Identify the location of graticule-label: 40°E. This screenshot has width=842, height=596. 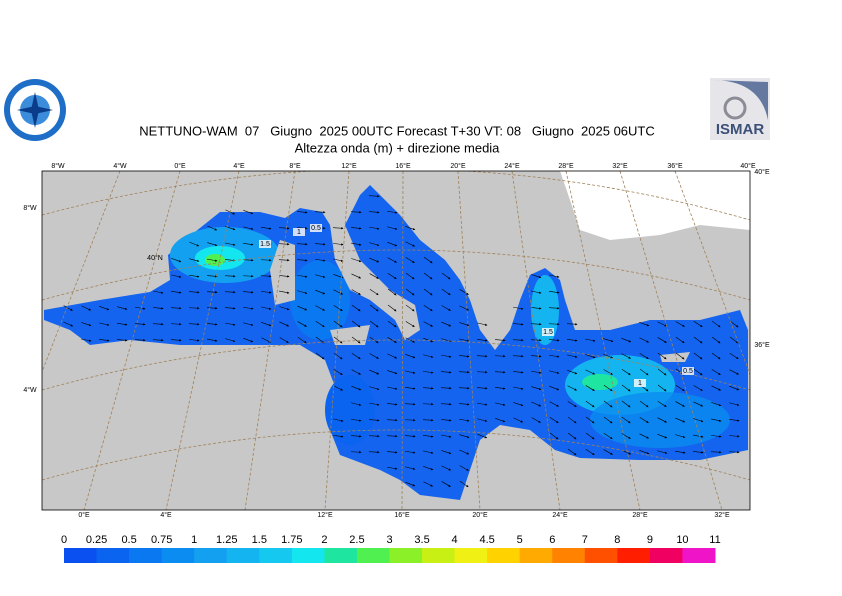
(762, 172).